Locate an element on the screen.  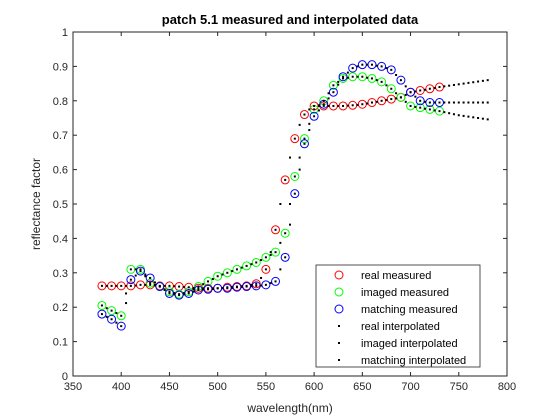
y-tick-label: 0.3 is located at coordinates (60, 274).